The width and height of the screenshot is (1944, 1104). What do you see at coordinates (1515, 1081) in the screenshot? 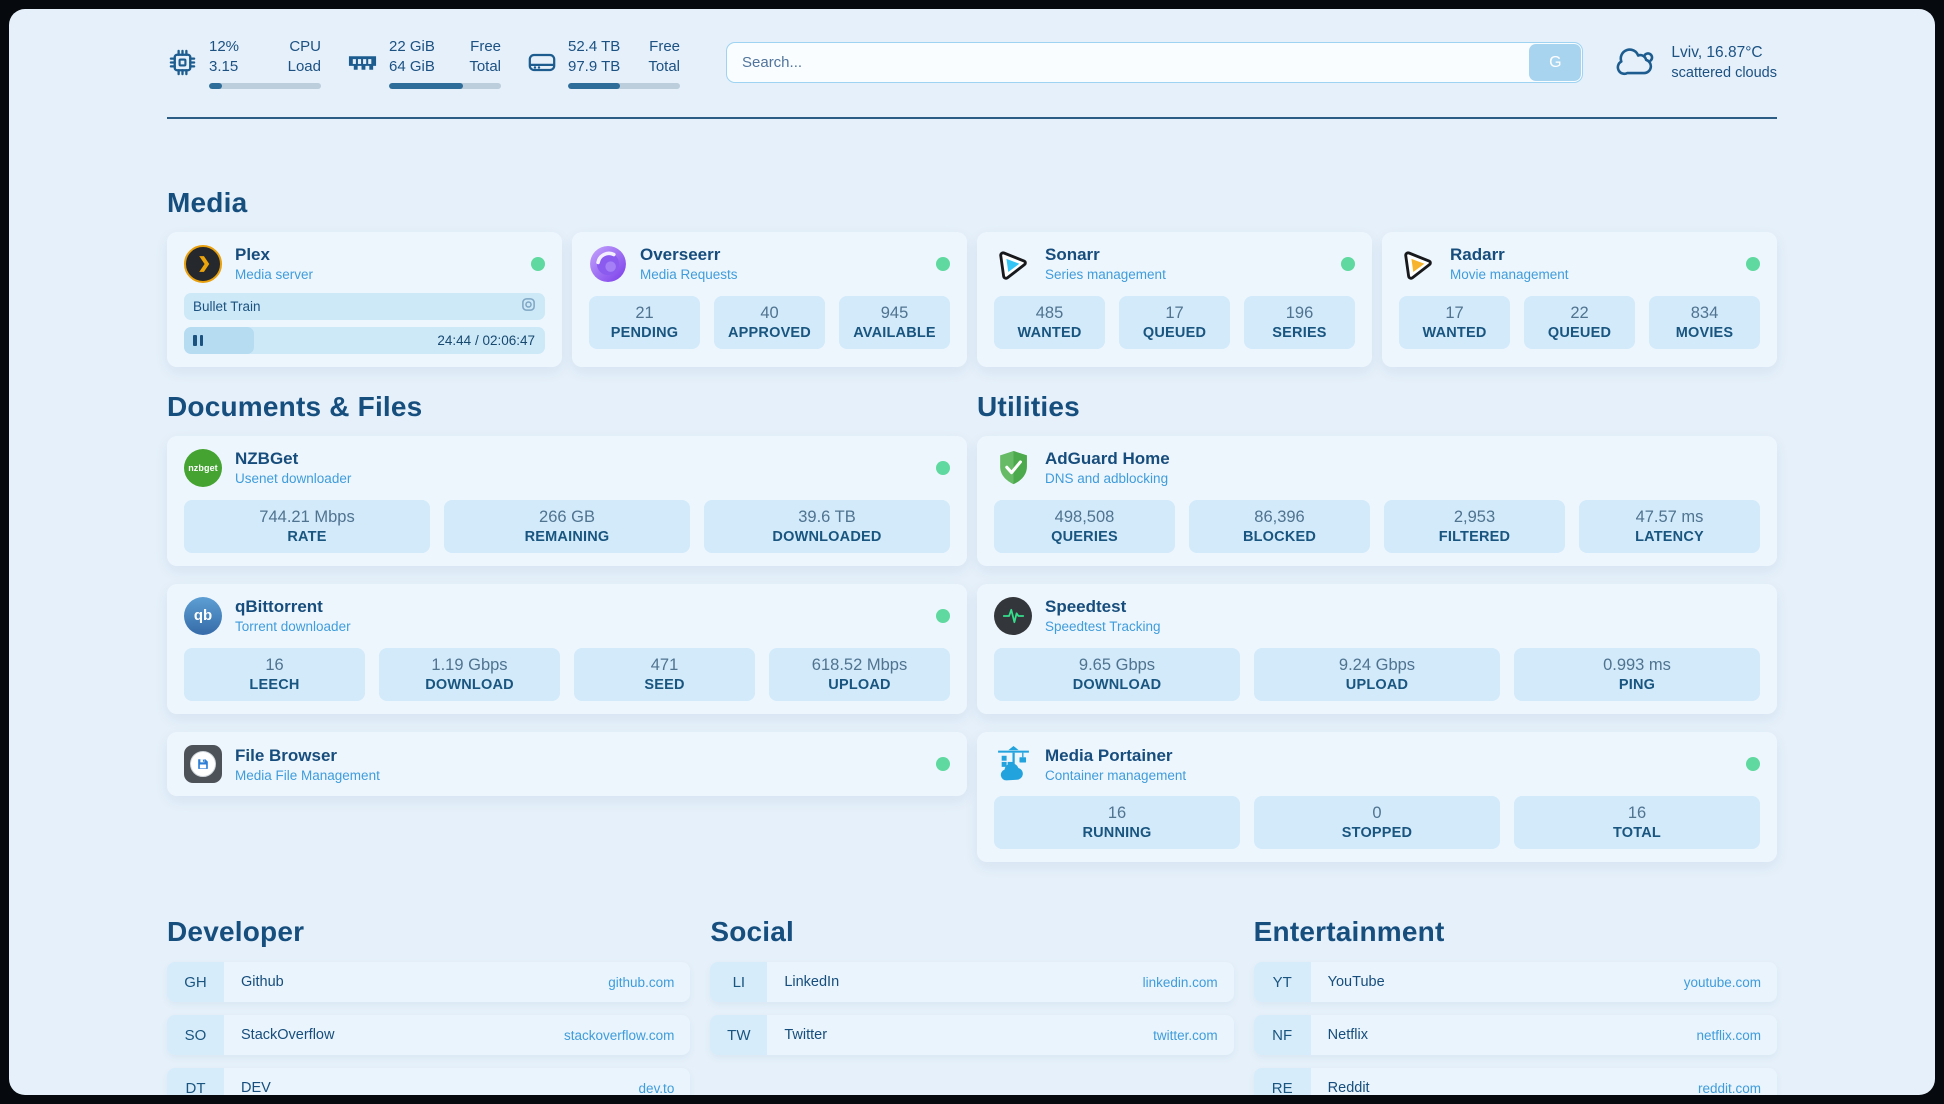
I see `bookmark-reddit: RE Reddit reddit.com` at bounding box center [1515, 1081].